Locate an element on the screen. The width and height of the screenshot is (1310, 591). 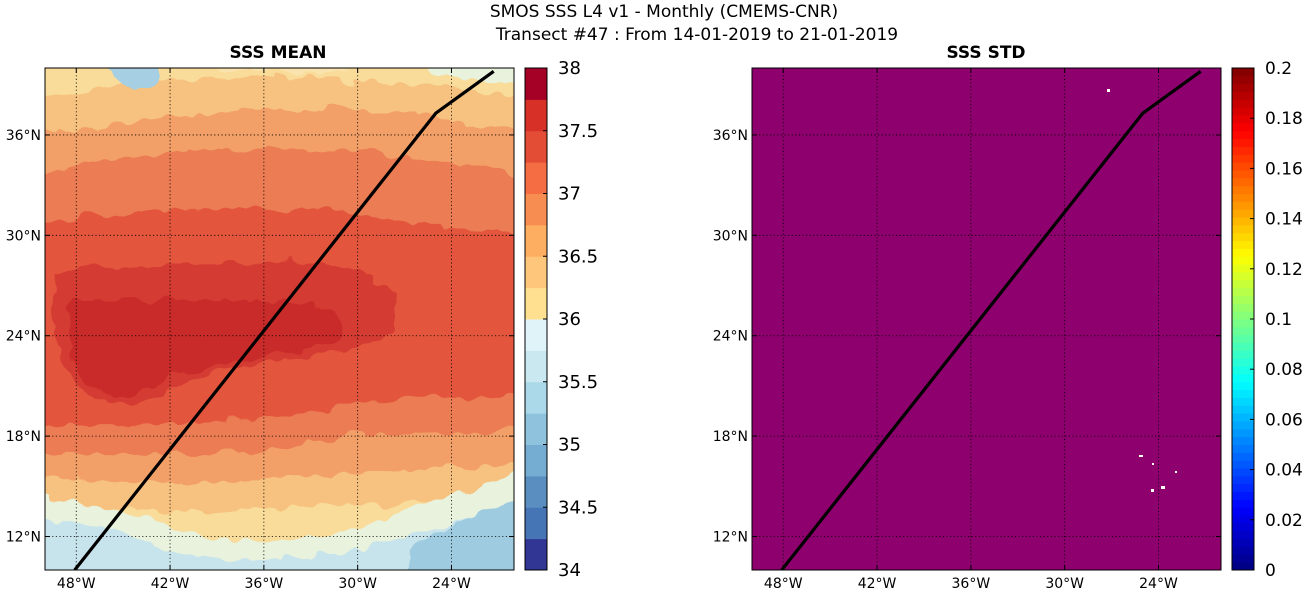
colorbar-tick-label: 36 is located at coordinates (569, 319).